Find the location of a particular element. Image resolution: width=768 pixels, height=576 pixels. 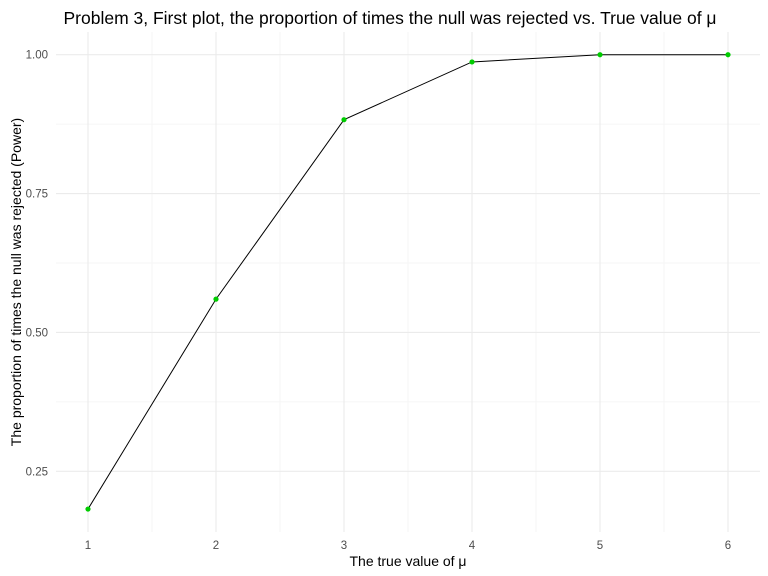

x-tick-label: 2 is located at coordinates (216, 546).